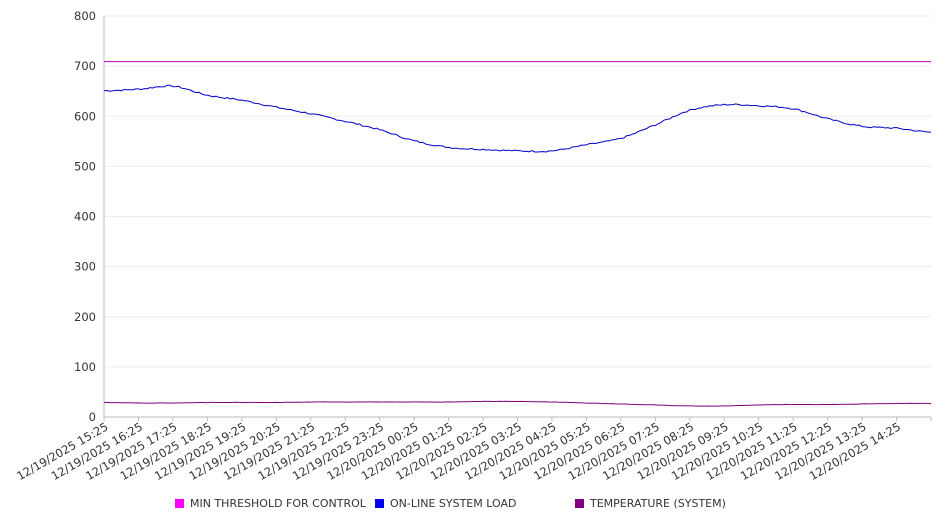  What do you see at coordinates (85, 267) in the screenshot?
I see `y-tick-label: 300` at bounding box center [85, 267].